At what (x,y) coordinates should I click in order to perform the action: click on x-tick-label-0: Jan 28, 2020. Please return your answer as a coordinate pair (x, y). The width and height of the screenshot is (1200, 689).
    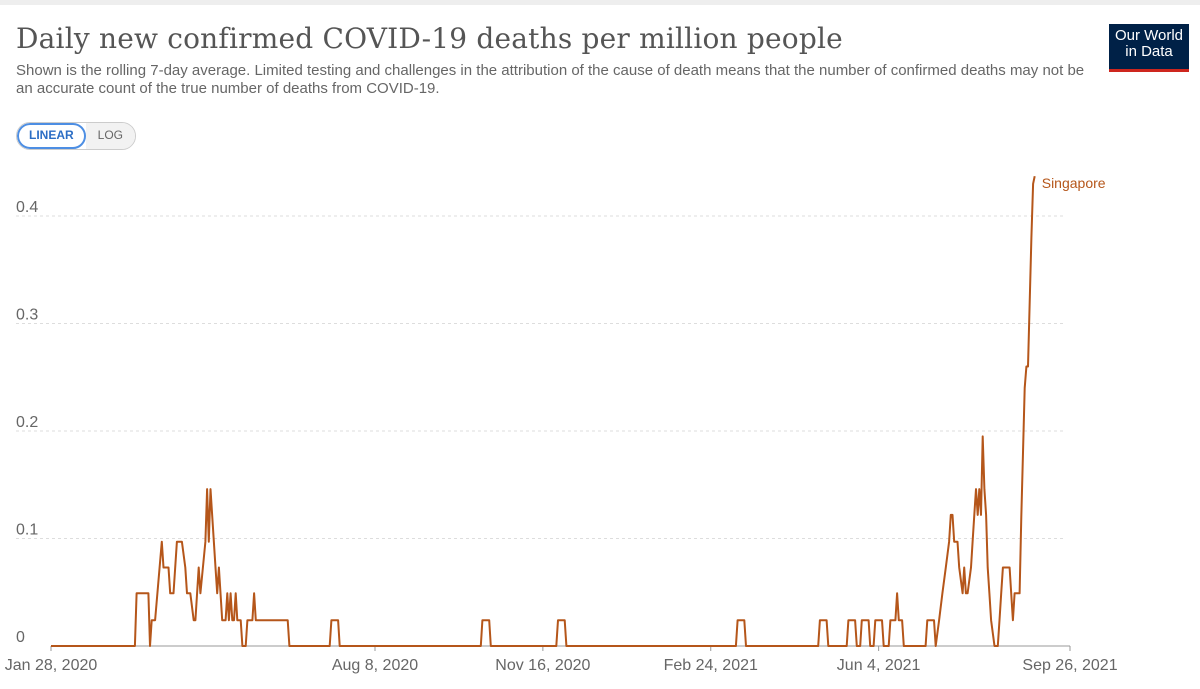
    Looking at the image, I should click on (51, 665).